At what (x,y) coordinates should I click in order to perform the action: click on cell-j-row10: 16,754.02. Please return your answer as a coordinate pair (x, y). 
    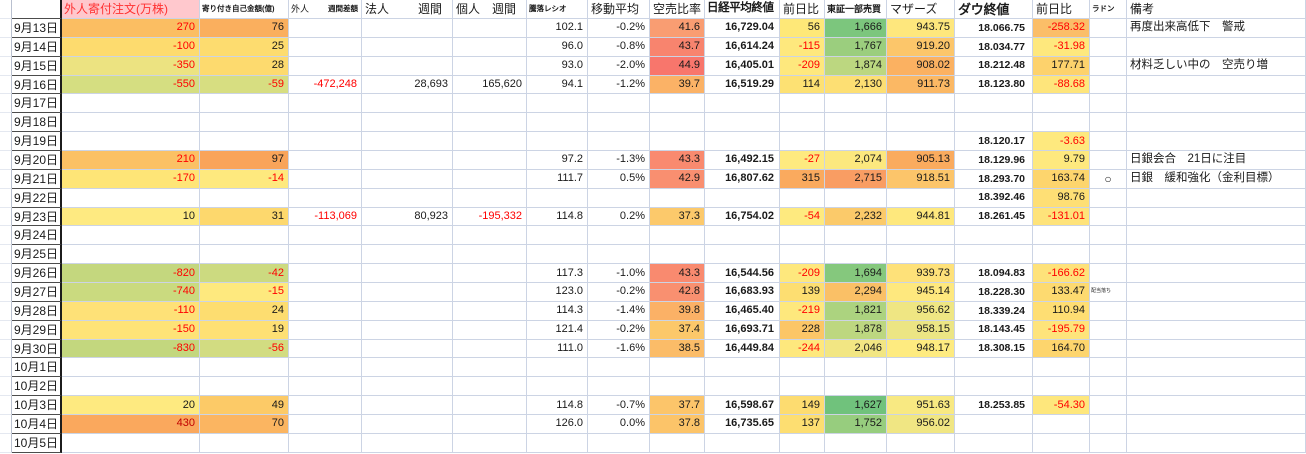
    Looking at the image, I should click on (742, 217).